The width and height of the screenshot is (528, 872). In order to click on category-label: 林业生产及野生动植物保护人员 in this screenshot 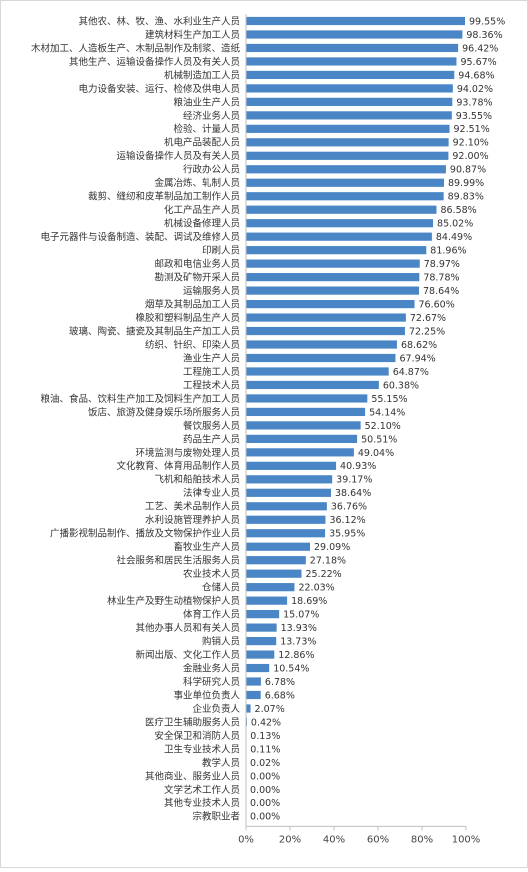, I will do `click(173, 601)`.